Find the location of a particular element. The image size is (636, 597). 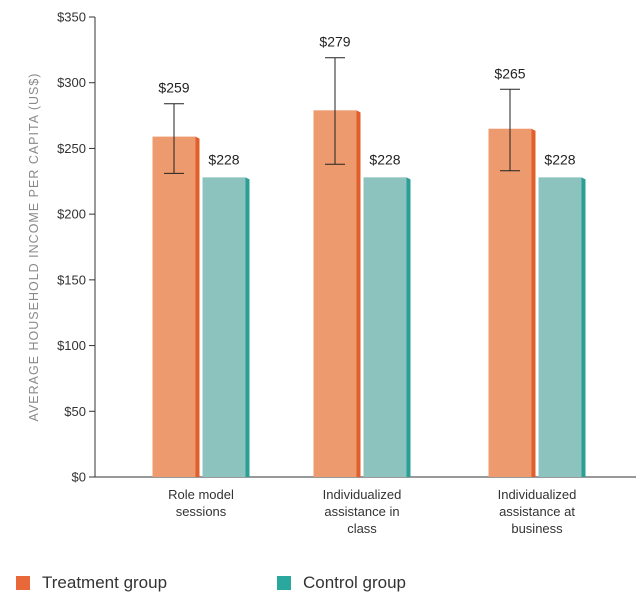

legend-item-treatment: Treatment group is located at coordinates (91, 583).